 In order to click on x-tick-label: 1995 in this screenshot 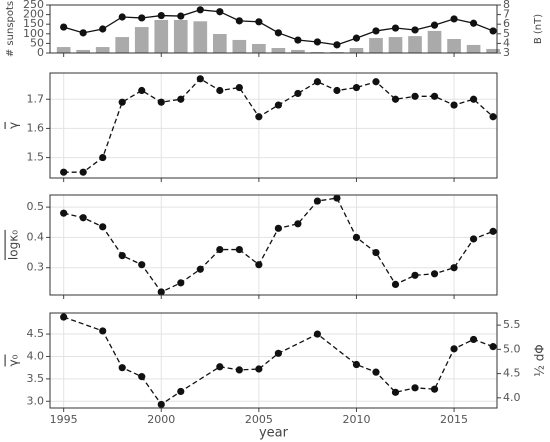, I will do `click(64, 419)`.